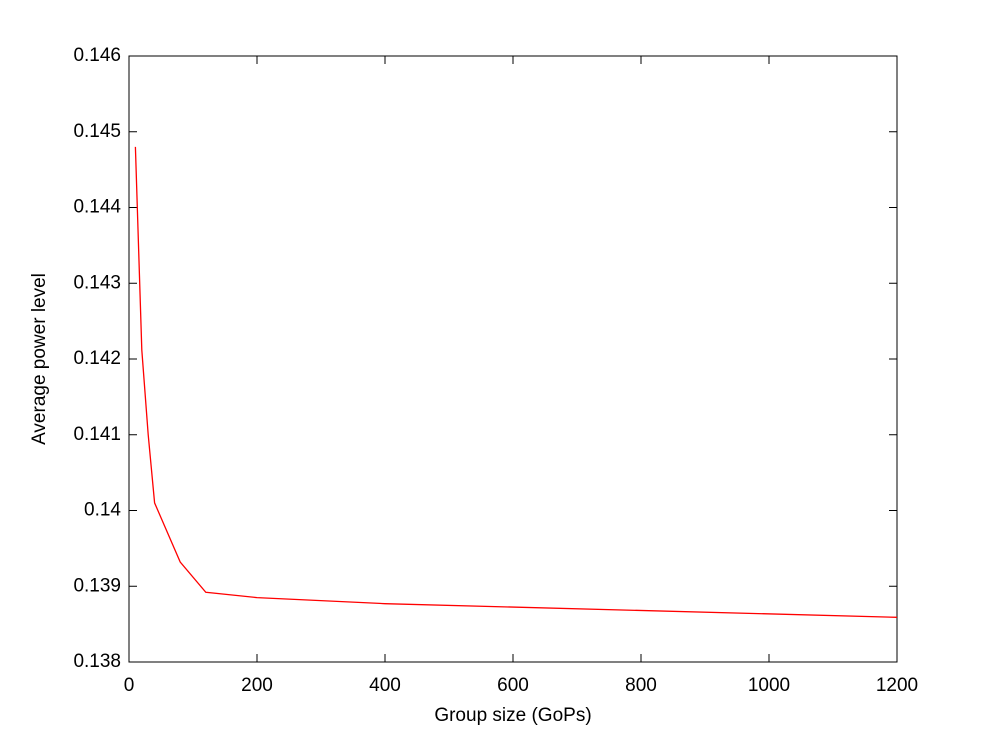 The width and height of the screenshot is (990, 744). What do you see at coordinates (97, 358) in the screenshot?
I see `y-tick-label: 0.142` at bounding box center [97, 358].